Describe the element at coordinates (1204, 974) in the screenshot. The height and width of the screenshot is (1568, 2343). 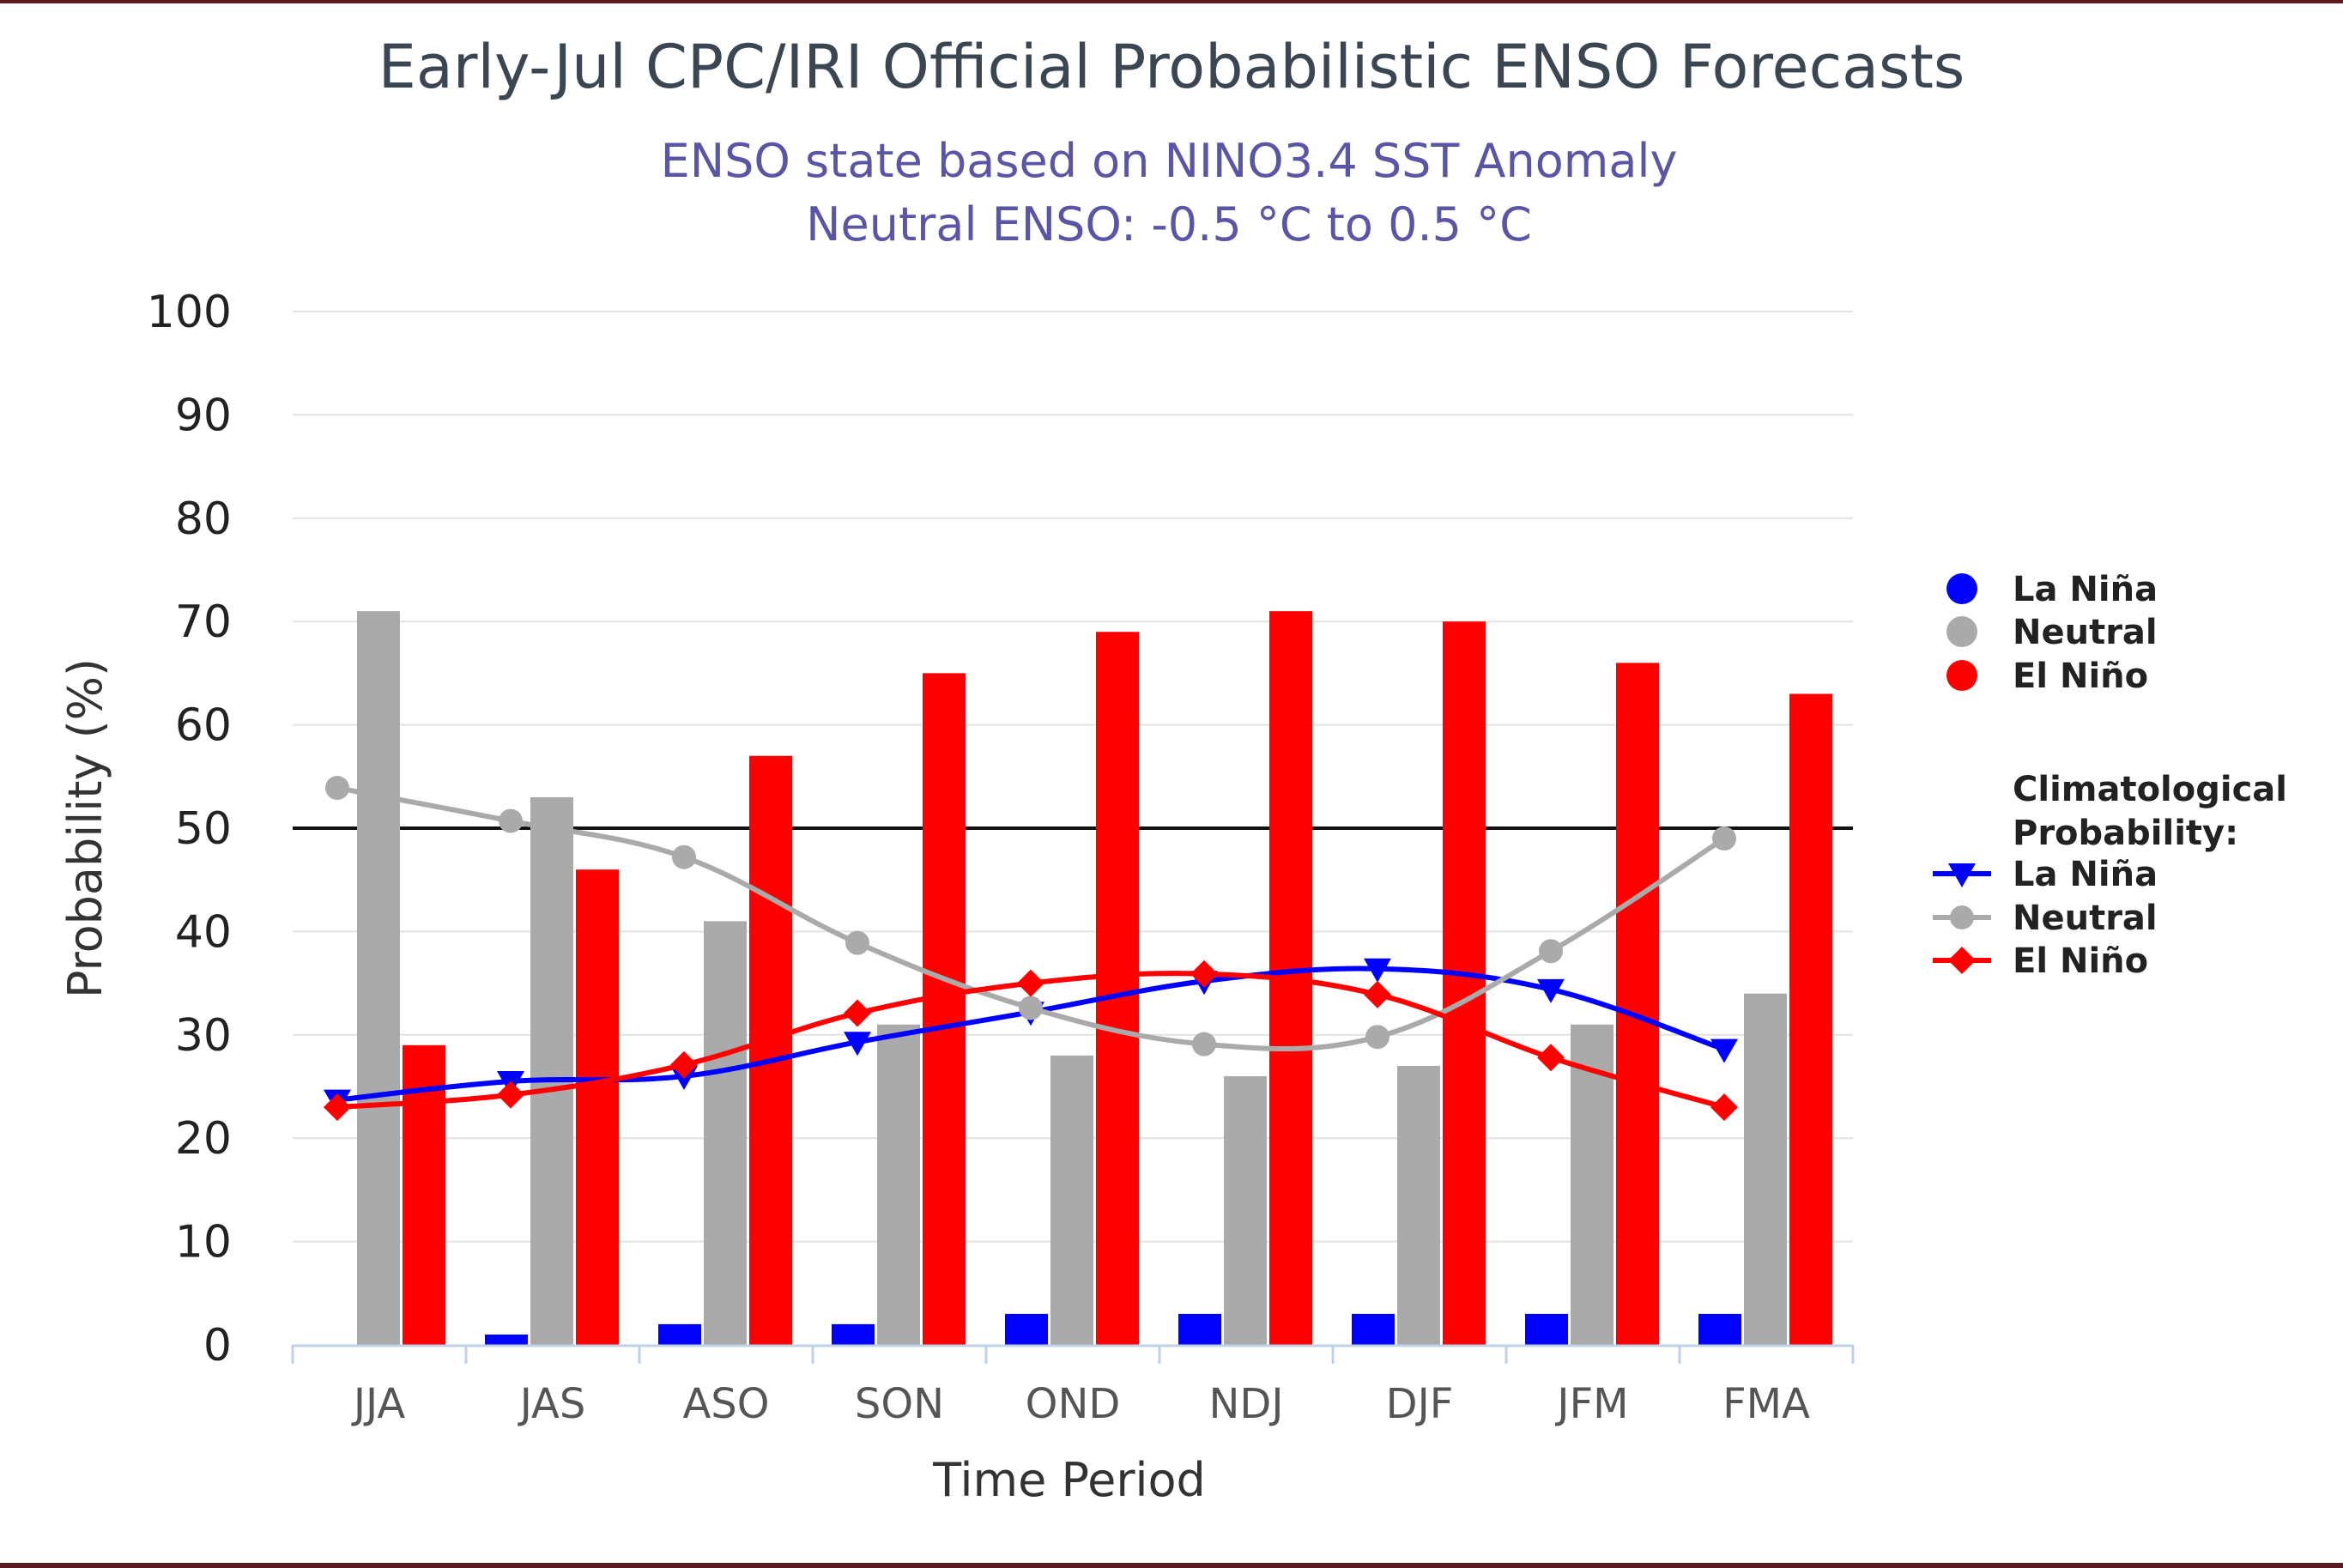
I see `climatology-marker-elnio-ndj` at that location.